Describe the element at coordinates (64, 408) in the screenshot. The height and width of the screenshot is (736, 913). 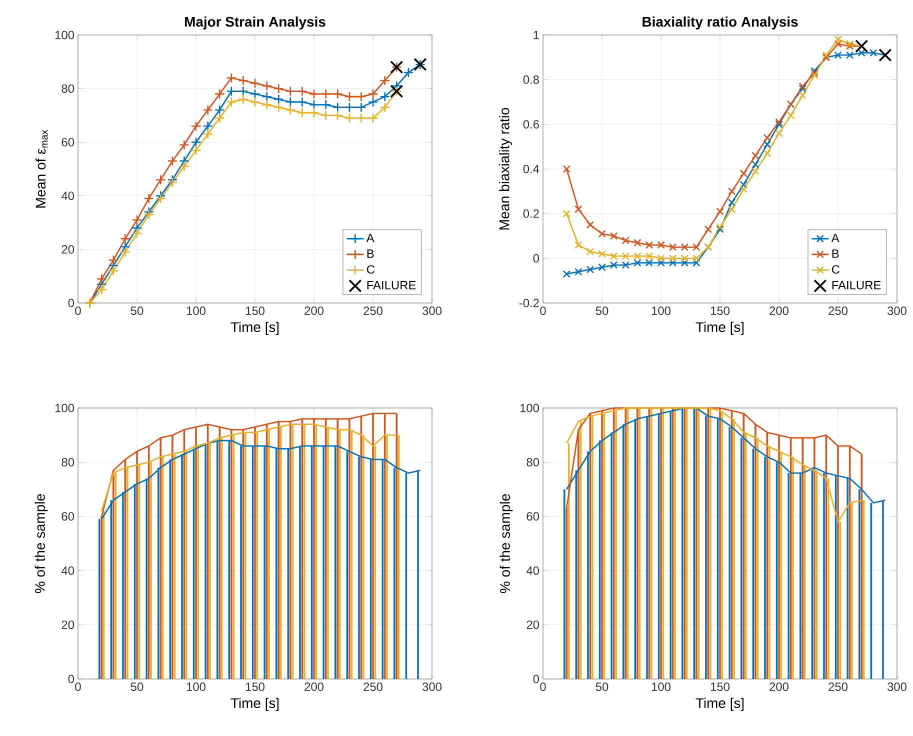
I see `y-tick-label: 100` at that location.